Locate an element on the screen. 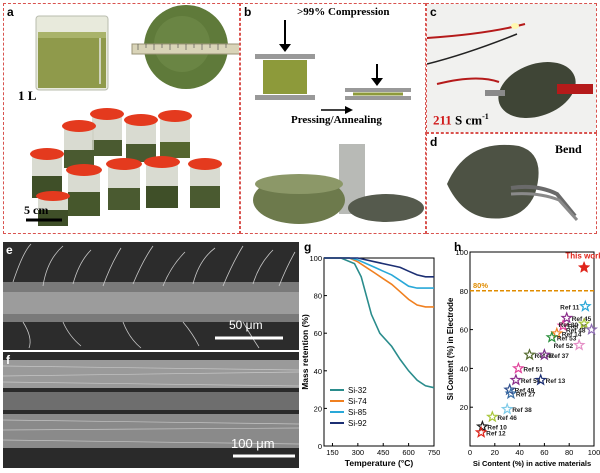 The width and height of the screenshot is (600, 473). panel-label: a is located at coordinates (10, 12).